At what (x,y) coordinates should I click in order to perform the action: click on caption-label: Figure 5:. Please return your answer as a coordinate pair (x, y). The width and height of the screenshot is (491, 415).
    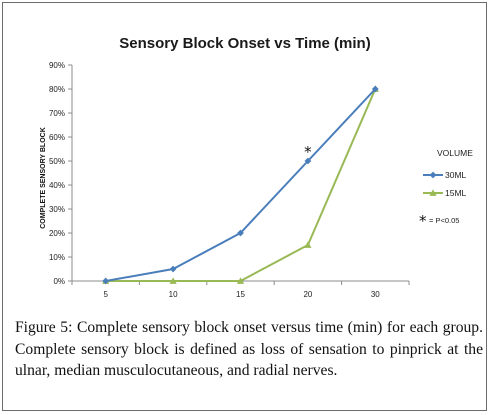
    Looking at the image, I should click on (44, 327).